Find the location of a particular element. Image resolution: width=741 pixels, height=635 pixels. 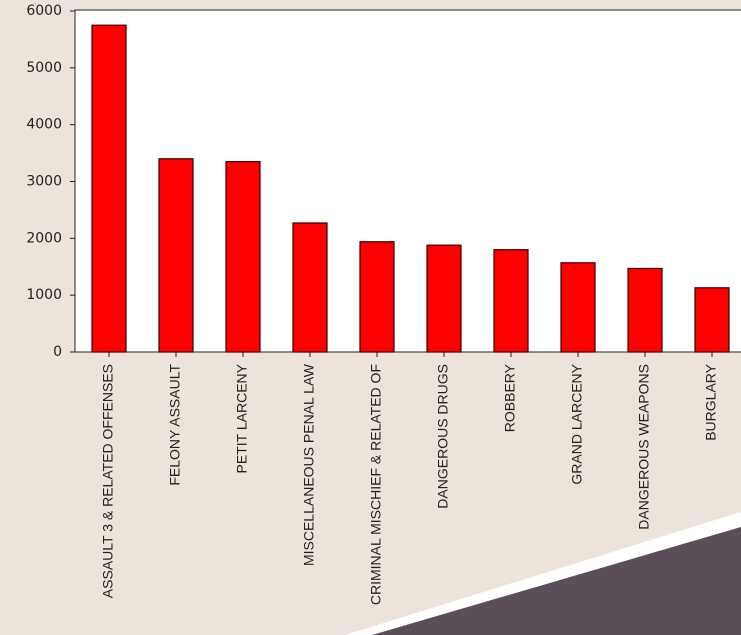

x-tick-label: PETIT LARCENY is located at coordinates (242, 418).